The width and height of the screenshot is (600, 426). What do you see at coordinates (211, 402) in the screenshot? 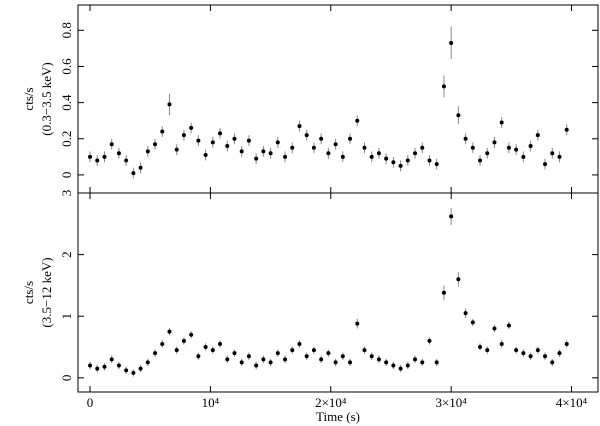
I see `x-tick-label: 10⁴` at bounding box center [211, 402].